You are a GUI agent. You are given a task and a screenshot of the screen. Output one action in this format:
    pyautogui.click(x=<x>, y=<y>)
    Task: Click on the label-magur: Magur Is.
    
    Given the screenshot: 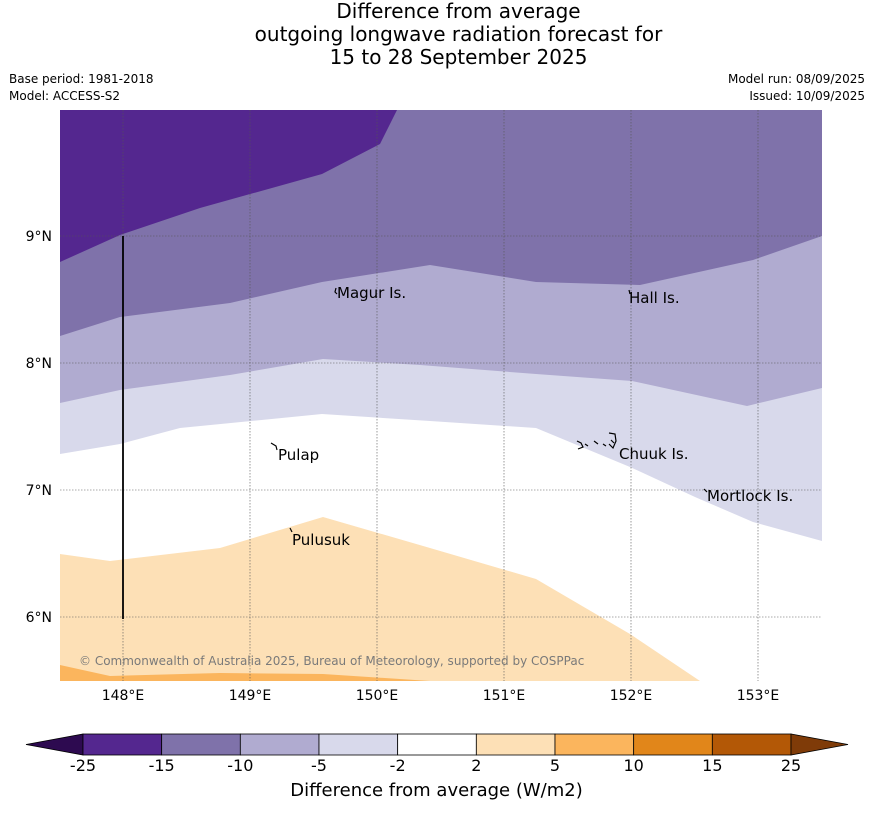 What is the action you would take?
    pyautogui.click(x=371, y=293)
    